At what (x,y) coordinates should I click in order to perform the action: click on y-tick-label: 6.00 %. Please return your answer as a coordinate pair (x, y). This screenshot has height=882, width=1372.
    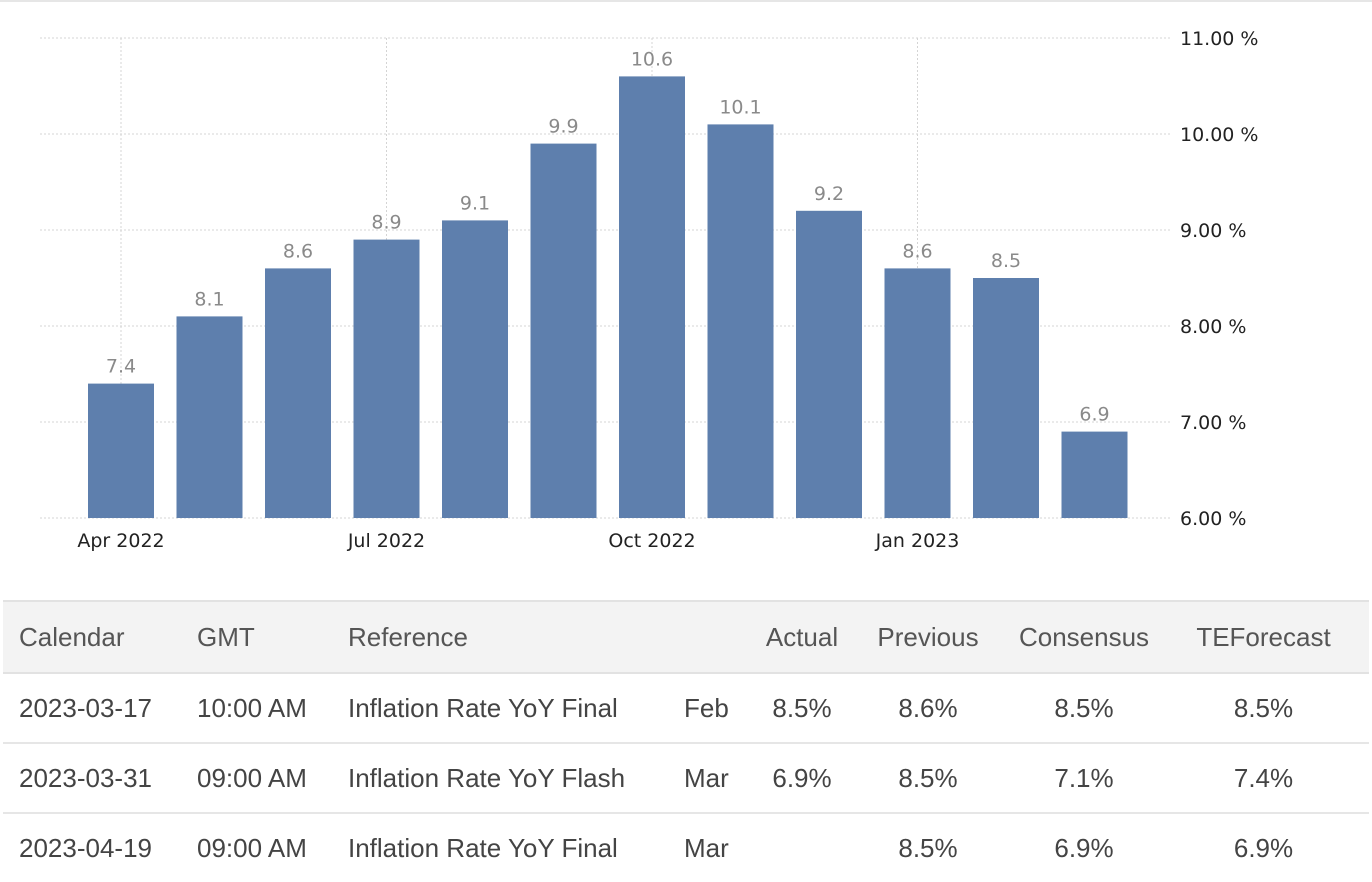
    Looking at the image, I should click on (1213, 519).